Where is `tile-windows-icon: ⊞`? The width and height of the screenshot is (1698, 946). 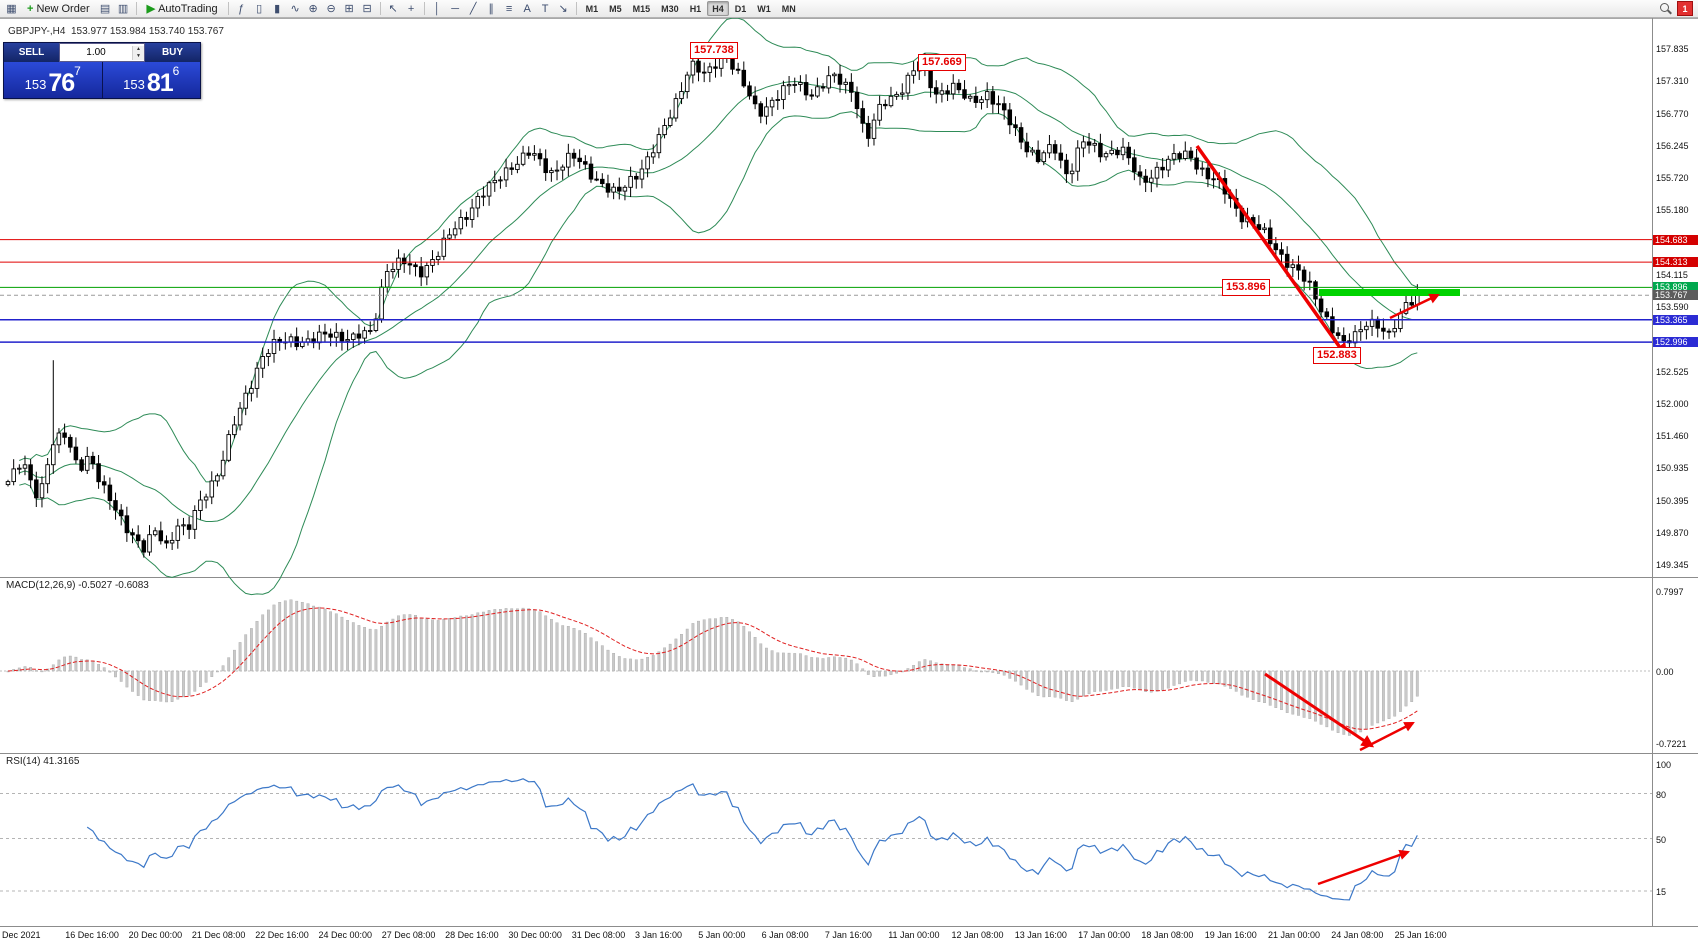
tile-windows-icon: ⊞ is located at coordinates (349, 9).